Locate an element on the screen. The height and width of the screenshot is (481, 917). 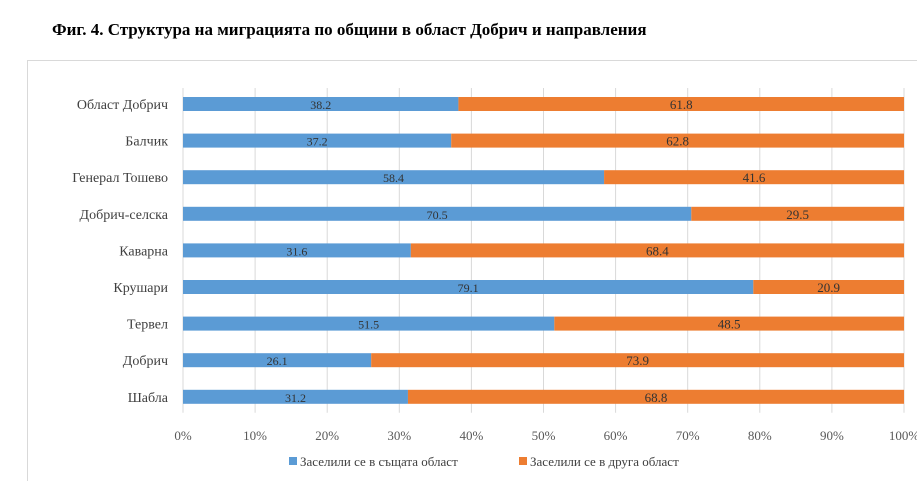
x-tick-label: 50% is located at coordinates (544, 435).